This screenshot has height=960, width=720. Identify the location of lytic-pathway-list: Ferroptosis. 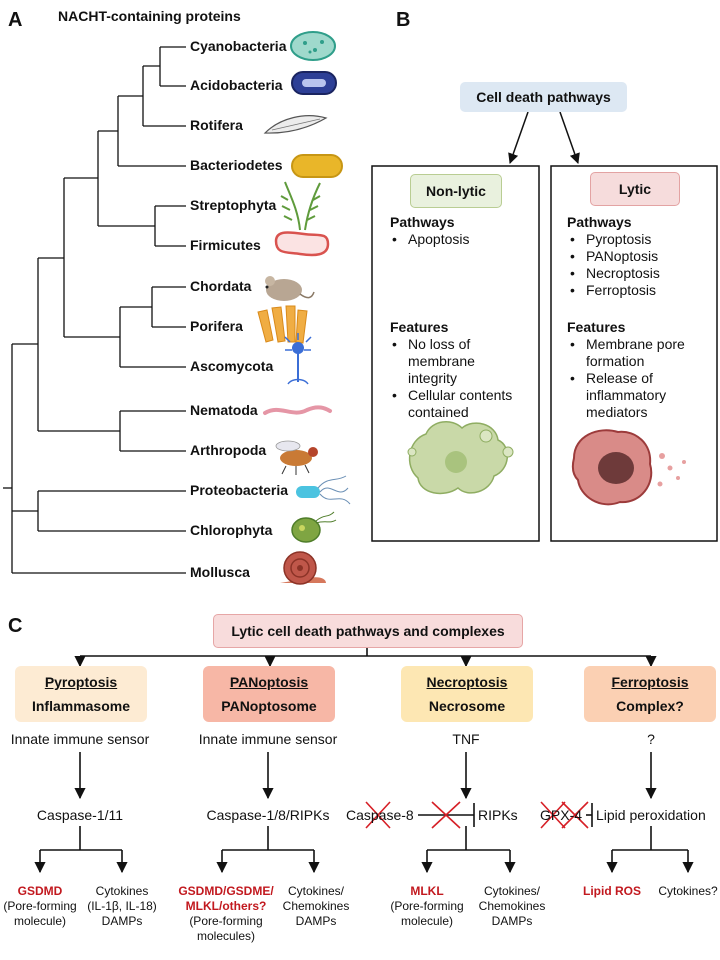
(613, 290).